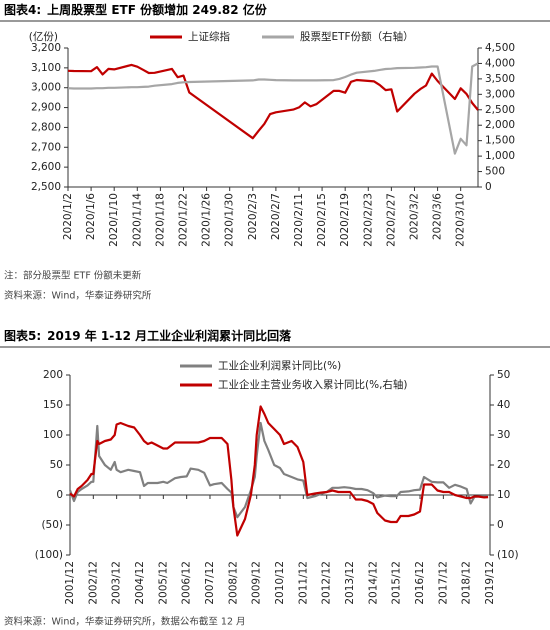  Describe the element at coordinates (114, 220) in the screenshot. I see `x-tick-label: 2020/1/10` at that location.